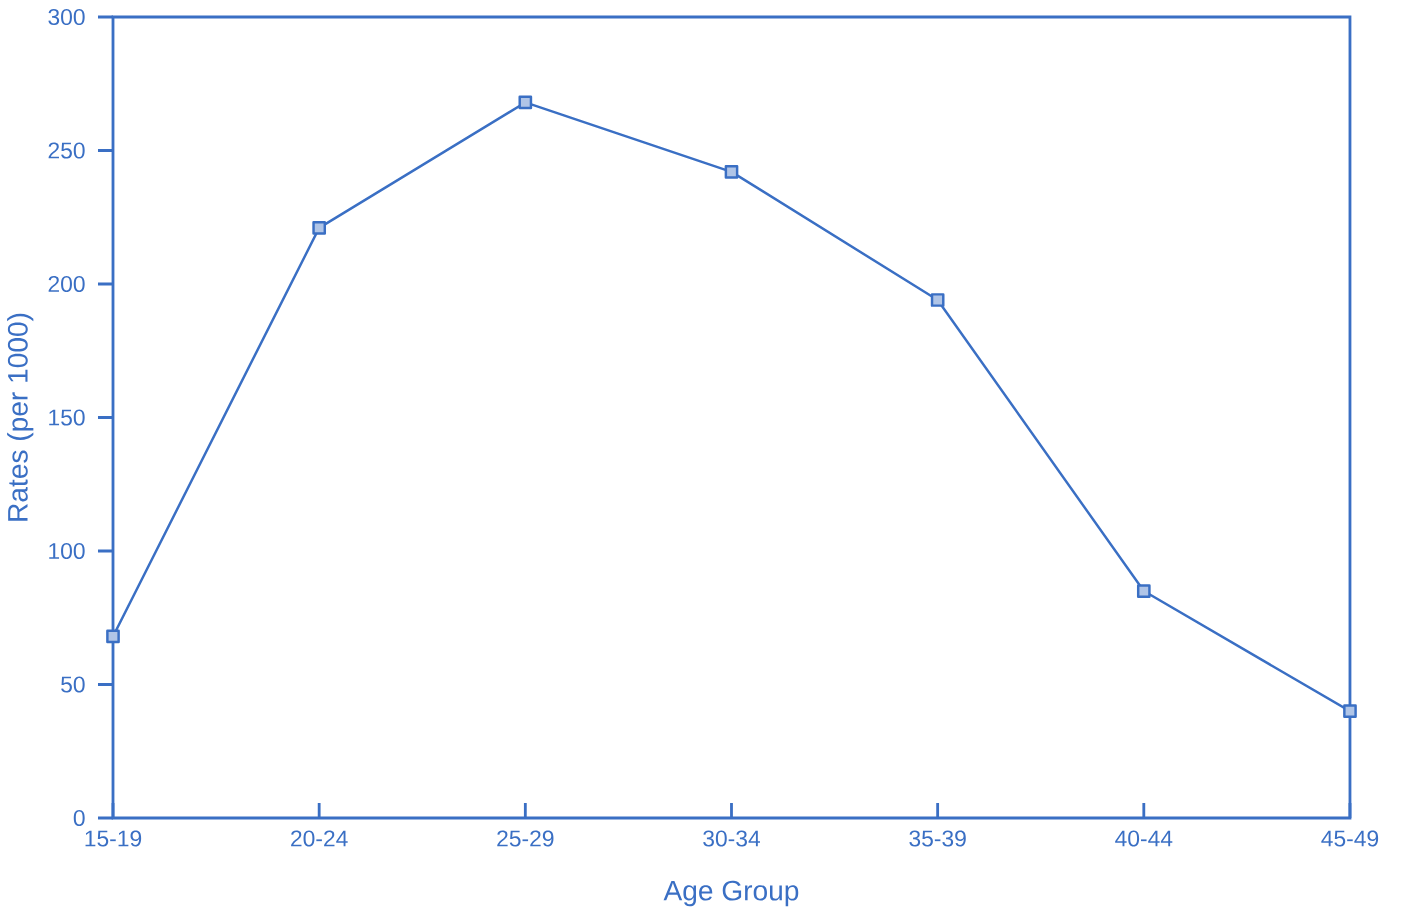  Describe the element at coordinates (79, 818) in the screenshot. I see `y-tick-label: 0` at that location.